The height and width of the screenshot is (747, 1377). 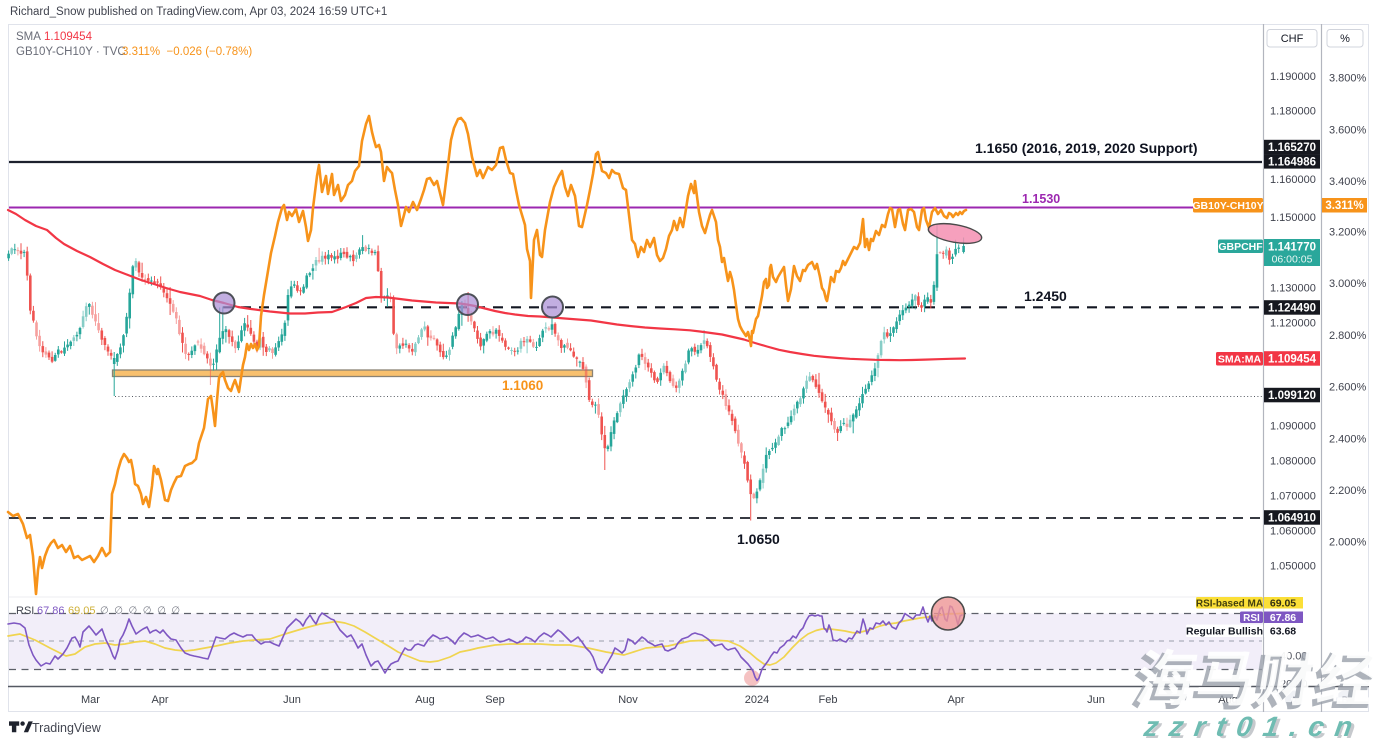 What do you see at coordinates (1292, 309) in the screenshot?
I see `svg-text: 1.124490` at bounding box center [1292, 309].